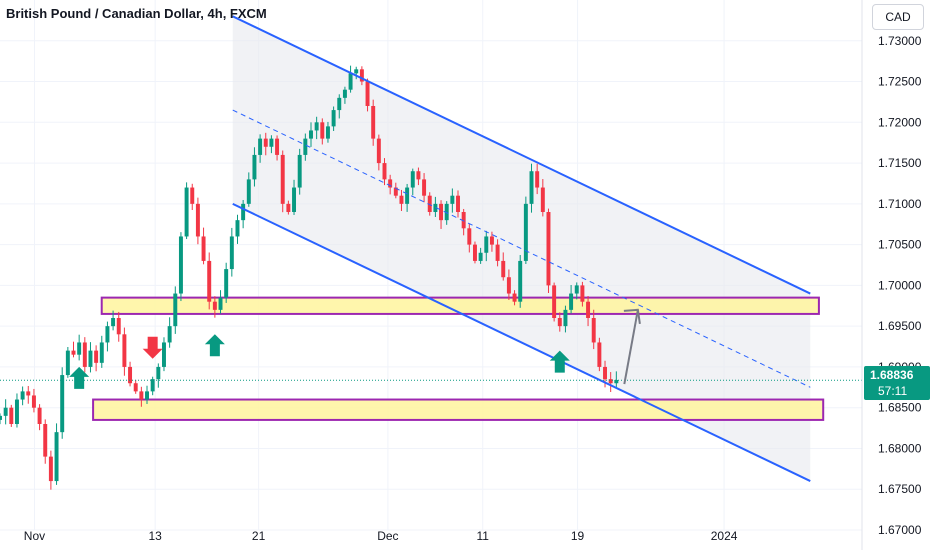  Describe the element at coordinates (458, 409) in the screenshot. I see `zone-support` at that location.